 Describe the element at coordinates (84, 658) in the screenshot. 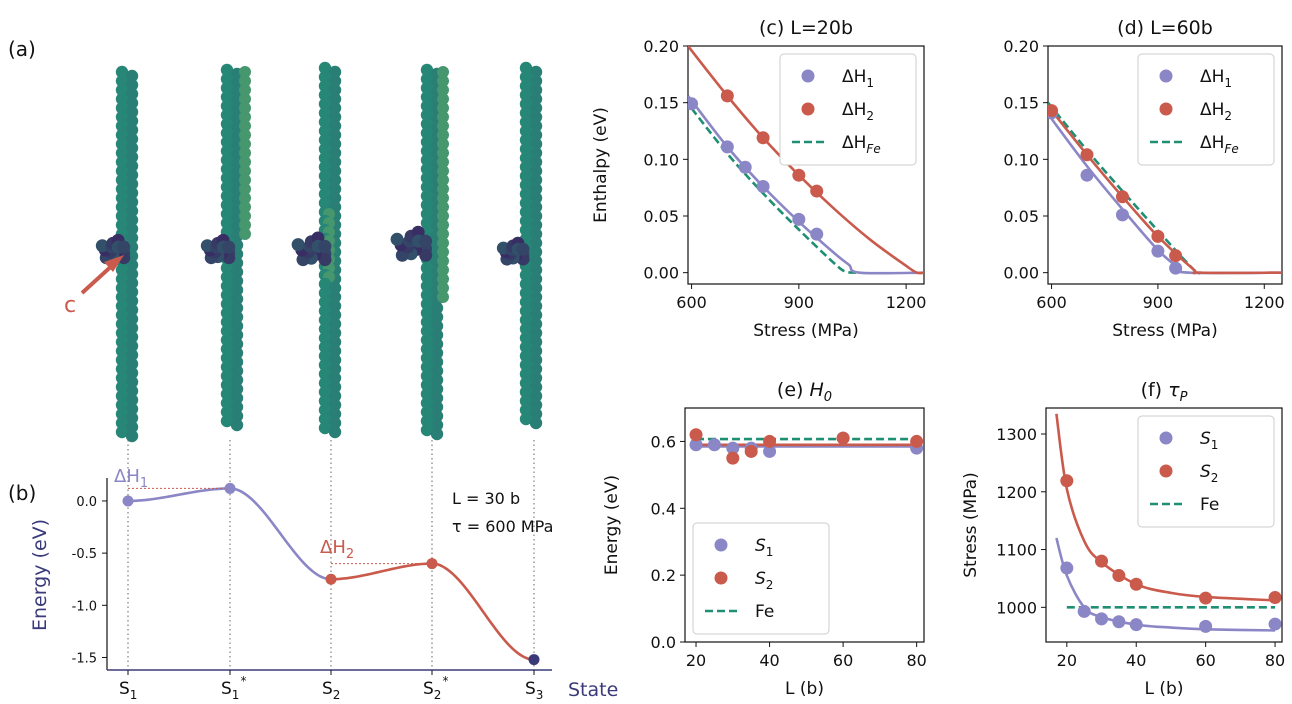

I see `y-tick-label: -1.5` at that location.